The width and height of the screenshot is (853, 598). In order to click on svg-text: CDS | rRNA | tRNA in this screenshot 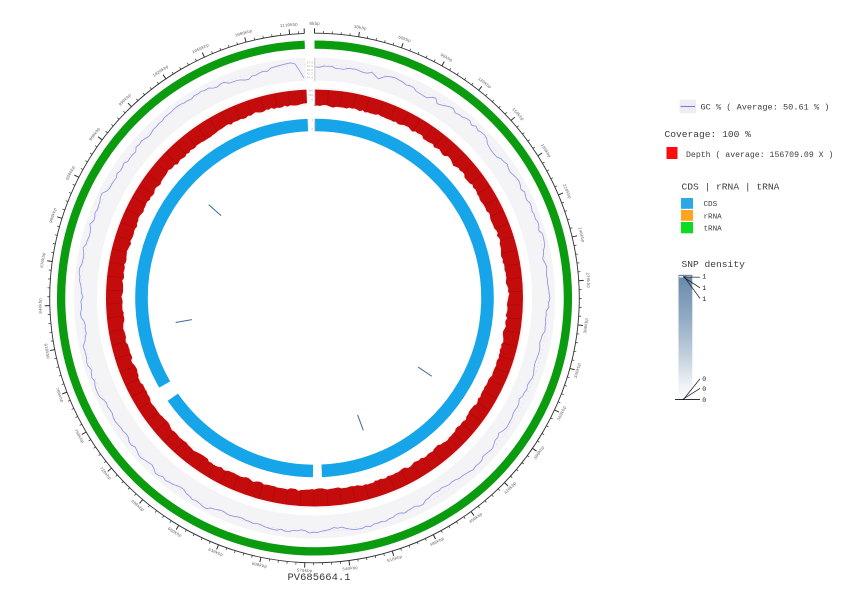, I will do `click(731, 187)`.